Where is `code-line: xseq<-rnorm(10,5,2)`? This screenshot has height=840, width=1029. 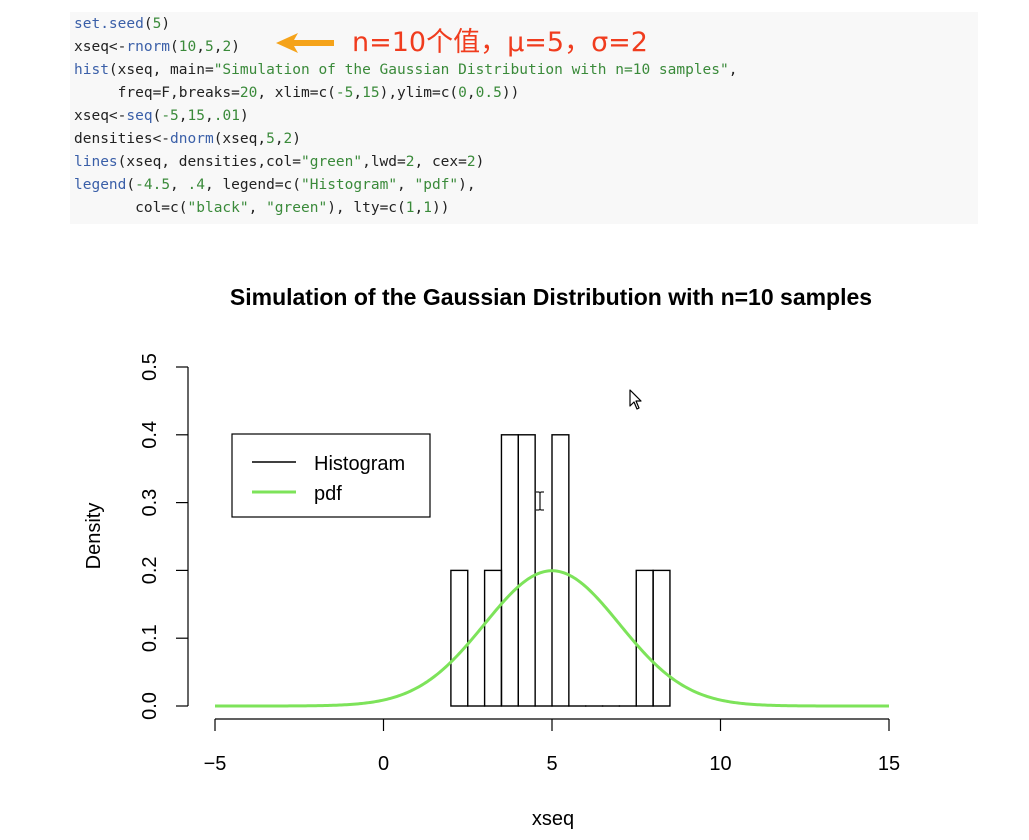
code-line: xseq<-rnorm(10,5,2) is located at coordinates (157, 47).